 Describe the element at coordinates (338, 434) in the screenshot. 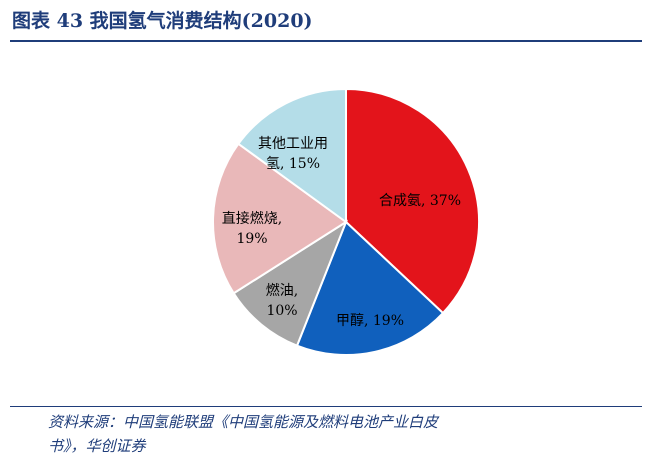

I see `source-note: 资料来源：中国氢能联盟《中国氢能源及燃料电池产业白皮 书》，华创证券` at that location.